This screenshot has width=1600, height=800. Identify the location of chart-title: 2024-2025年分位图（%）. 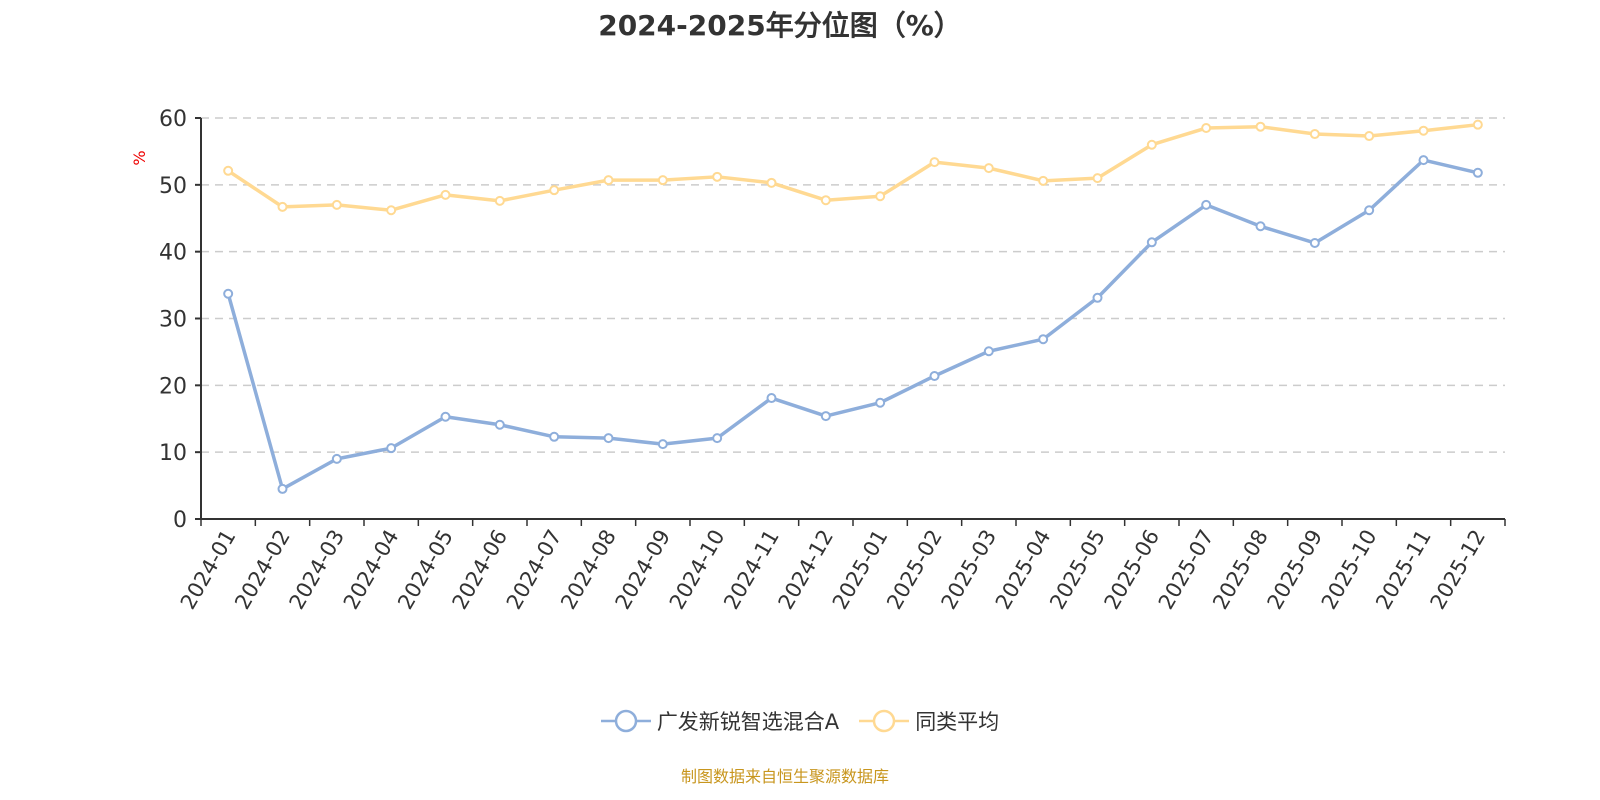
(780, 25).